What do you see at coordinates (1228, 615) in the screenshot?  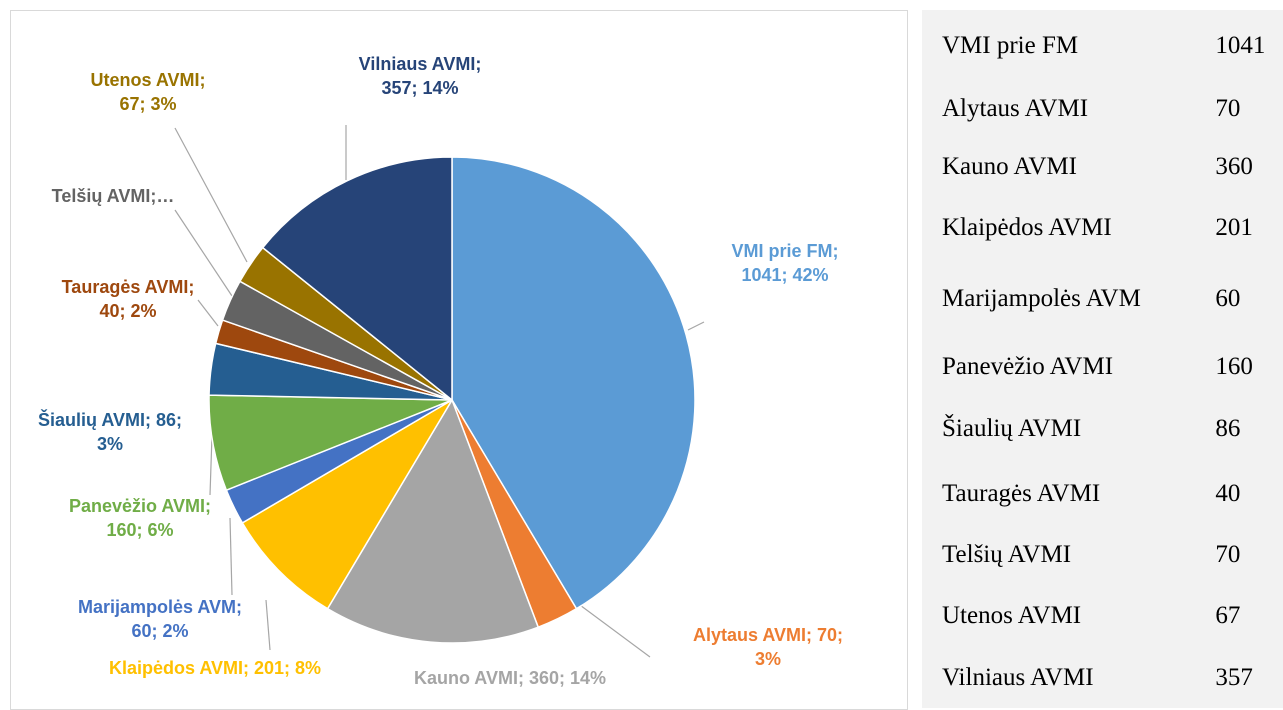 I see `table-cell: 67` at bounding box center [1228, 615].